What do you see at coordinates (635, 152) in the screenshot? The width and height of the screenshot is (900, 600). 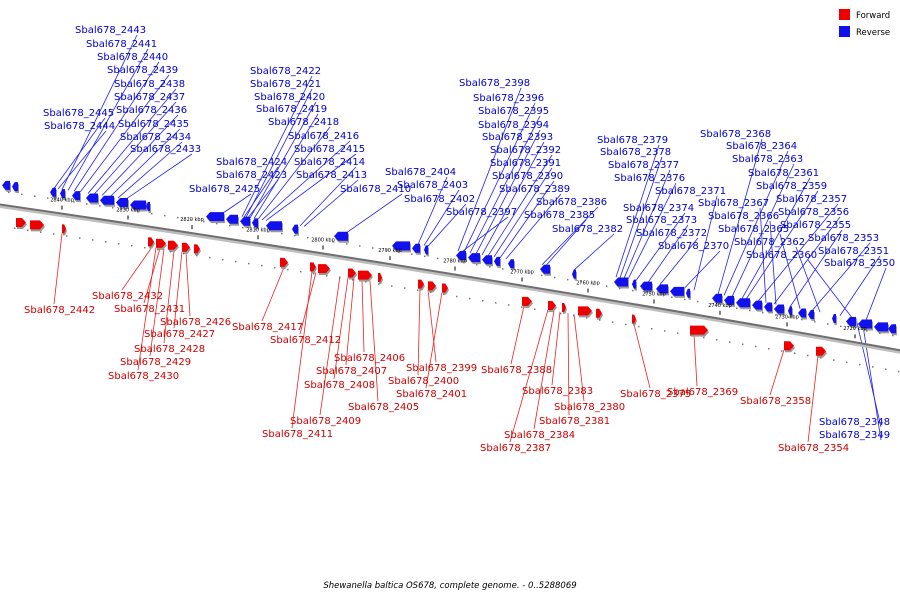 I see `gene-label: Sbal678_2378` at bounding box center [635, 152].